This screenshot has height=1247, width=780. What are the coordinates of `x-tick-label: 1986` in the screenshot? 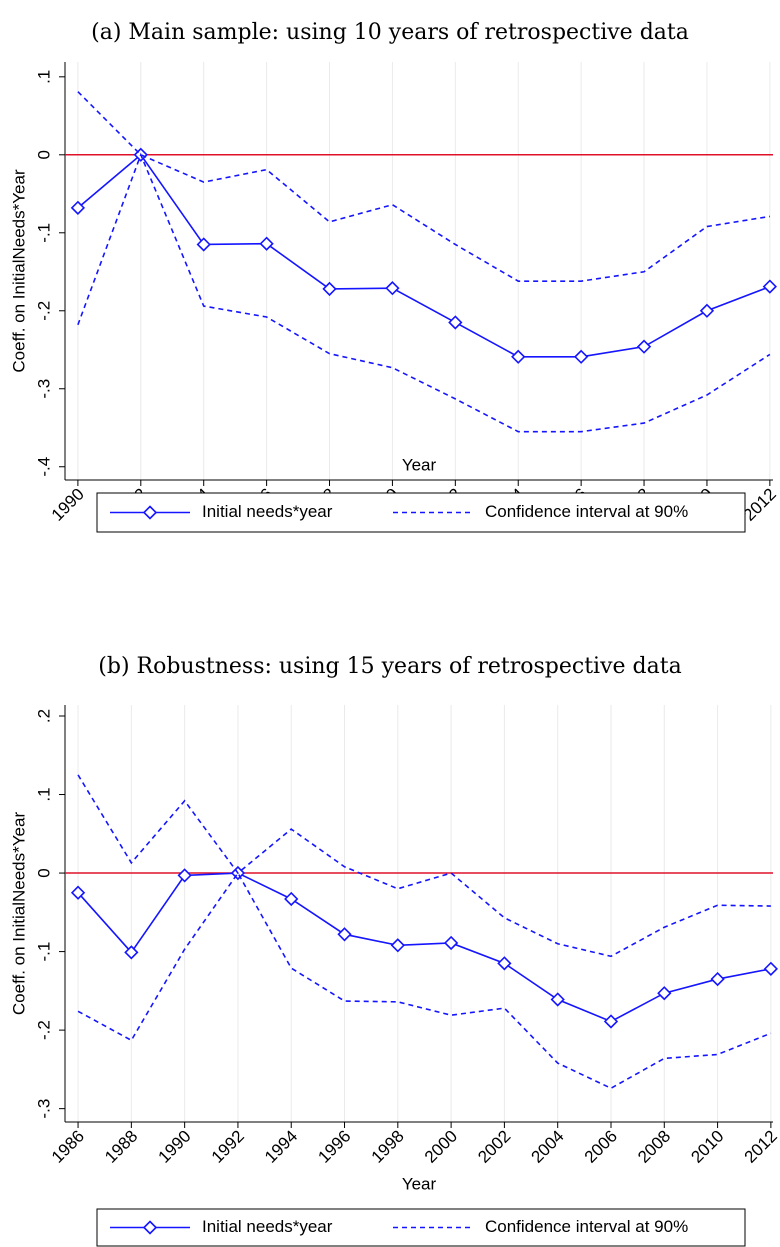 It's located at (68, 1147).